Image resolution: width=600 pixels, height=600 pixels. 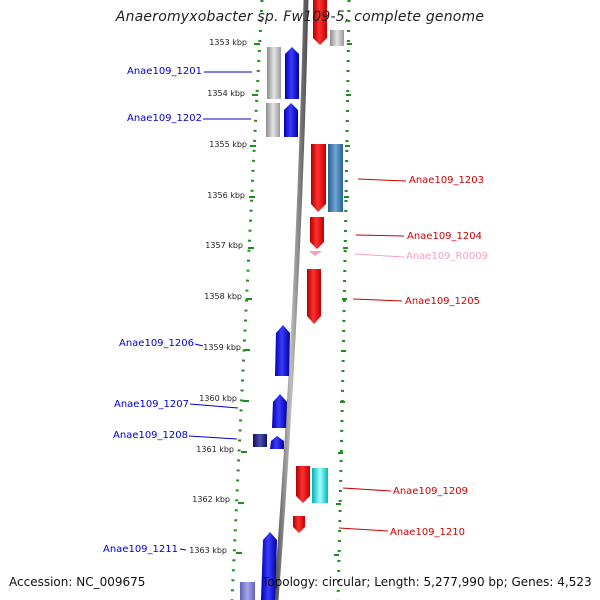 What do you see at coordinates (337, 38) in the screenshot?
I see `gray-feature-top-right` at bounding box center [337, 38].